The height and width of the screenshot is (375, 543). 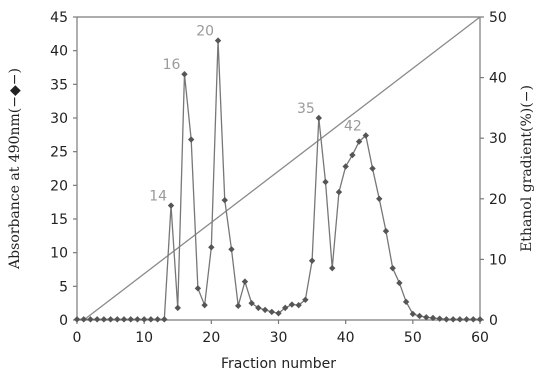 I want to click on y-tick-label: 25, so click(x=59, y=153).